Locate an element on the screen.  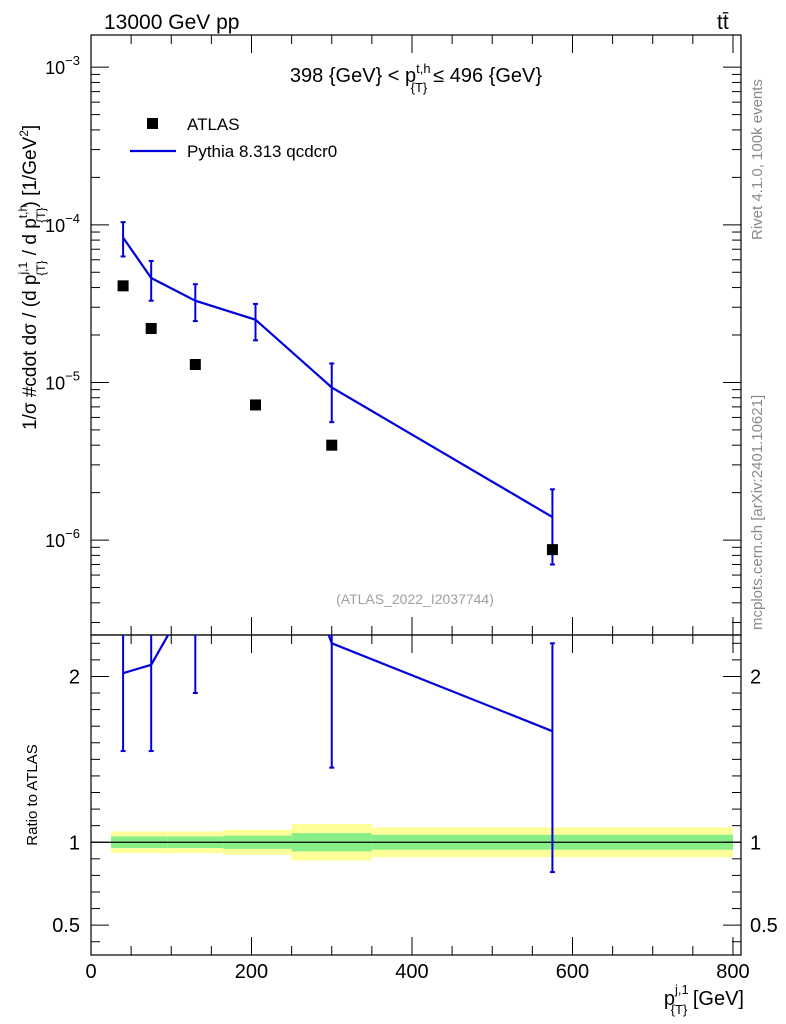
pythia-ratio-line is located at coordinates (337, 684).